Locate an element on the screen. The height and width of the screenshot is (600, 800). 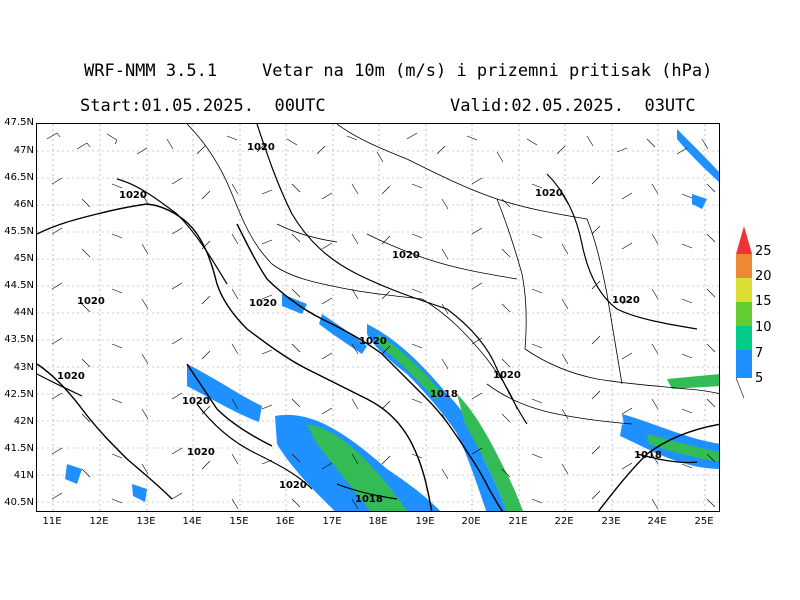
valid-time: Valid:02.05.2025. 03UTC is located at coordinates (573, 106).